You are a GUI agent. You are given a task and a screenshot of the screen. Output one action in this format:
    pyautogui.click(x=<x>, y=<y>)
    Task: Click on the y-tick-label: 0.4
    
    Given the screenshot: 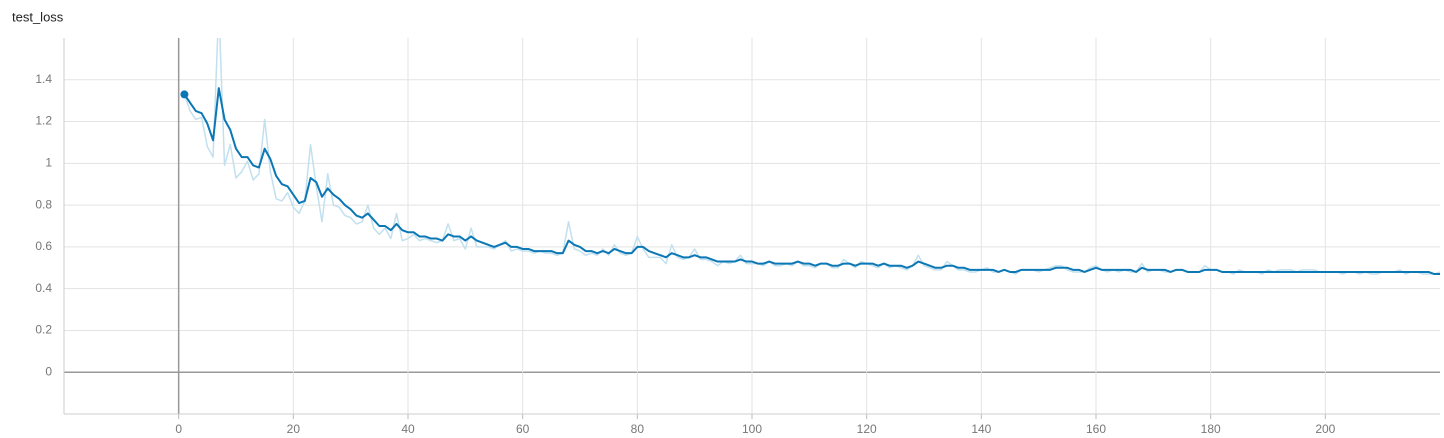 What is the action you would take?
    pyautogui.click(x=43, y=288)
    